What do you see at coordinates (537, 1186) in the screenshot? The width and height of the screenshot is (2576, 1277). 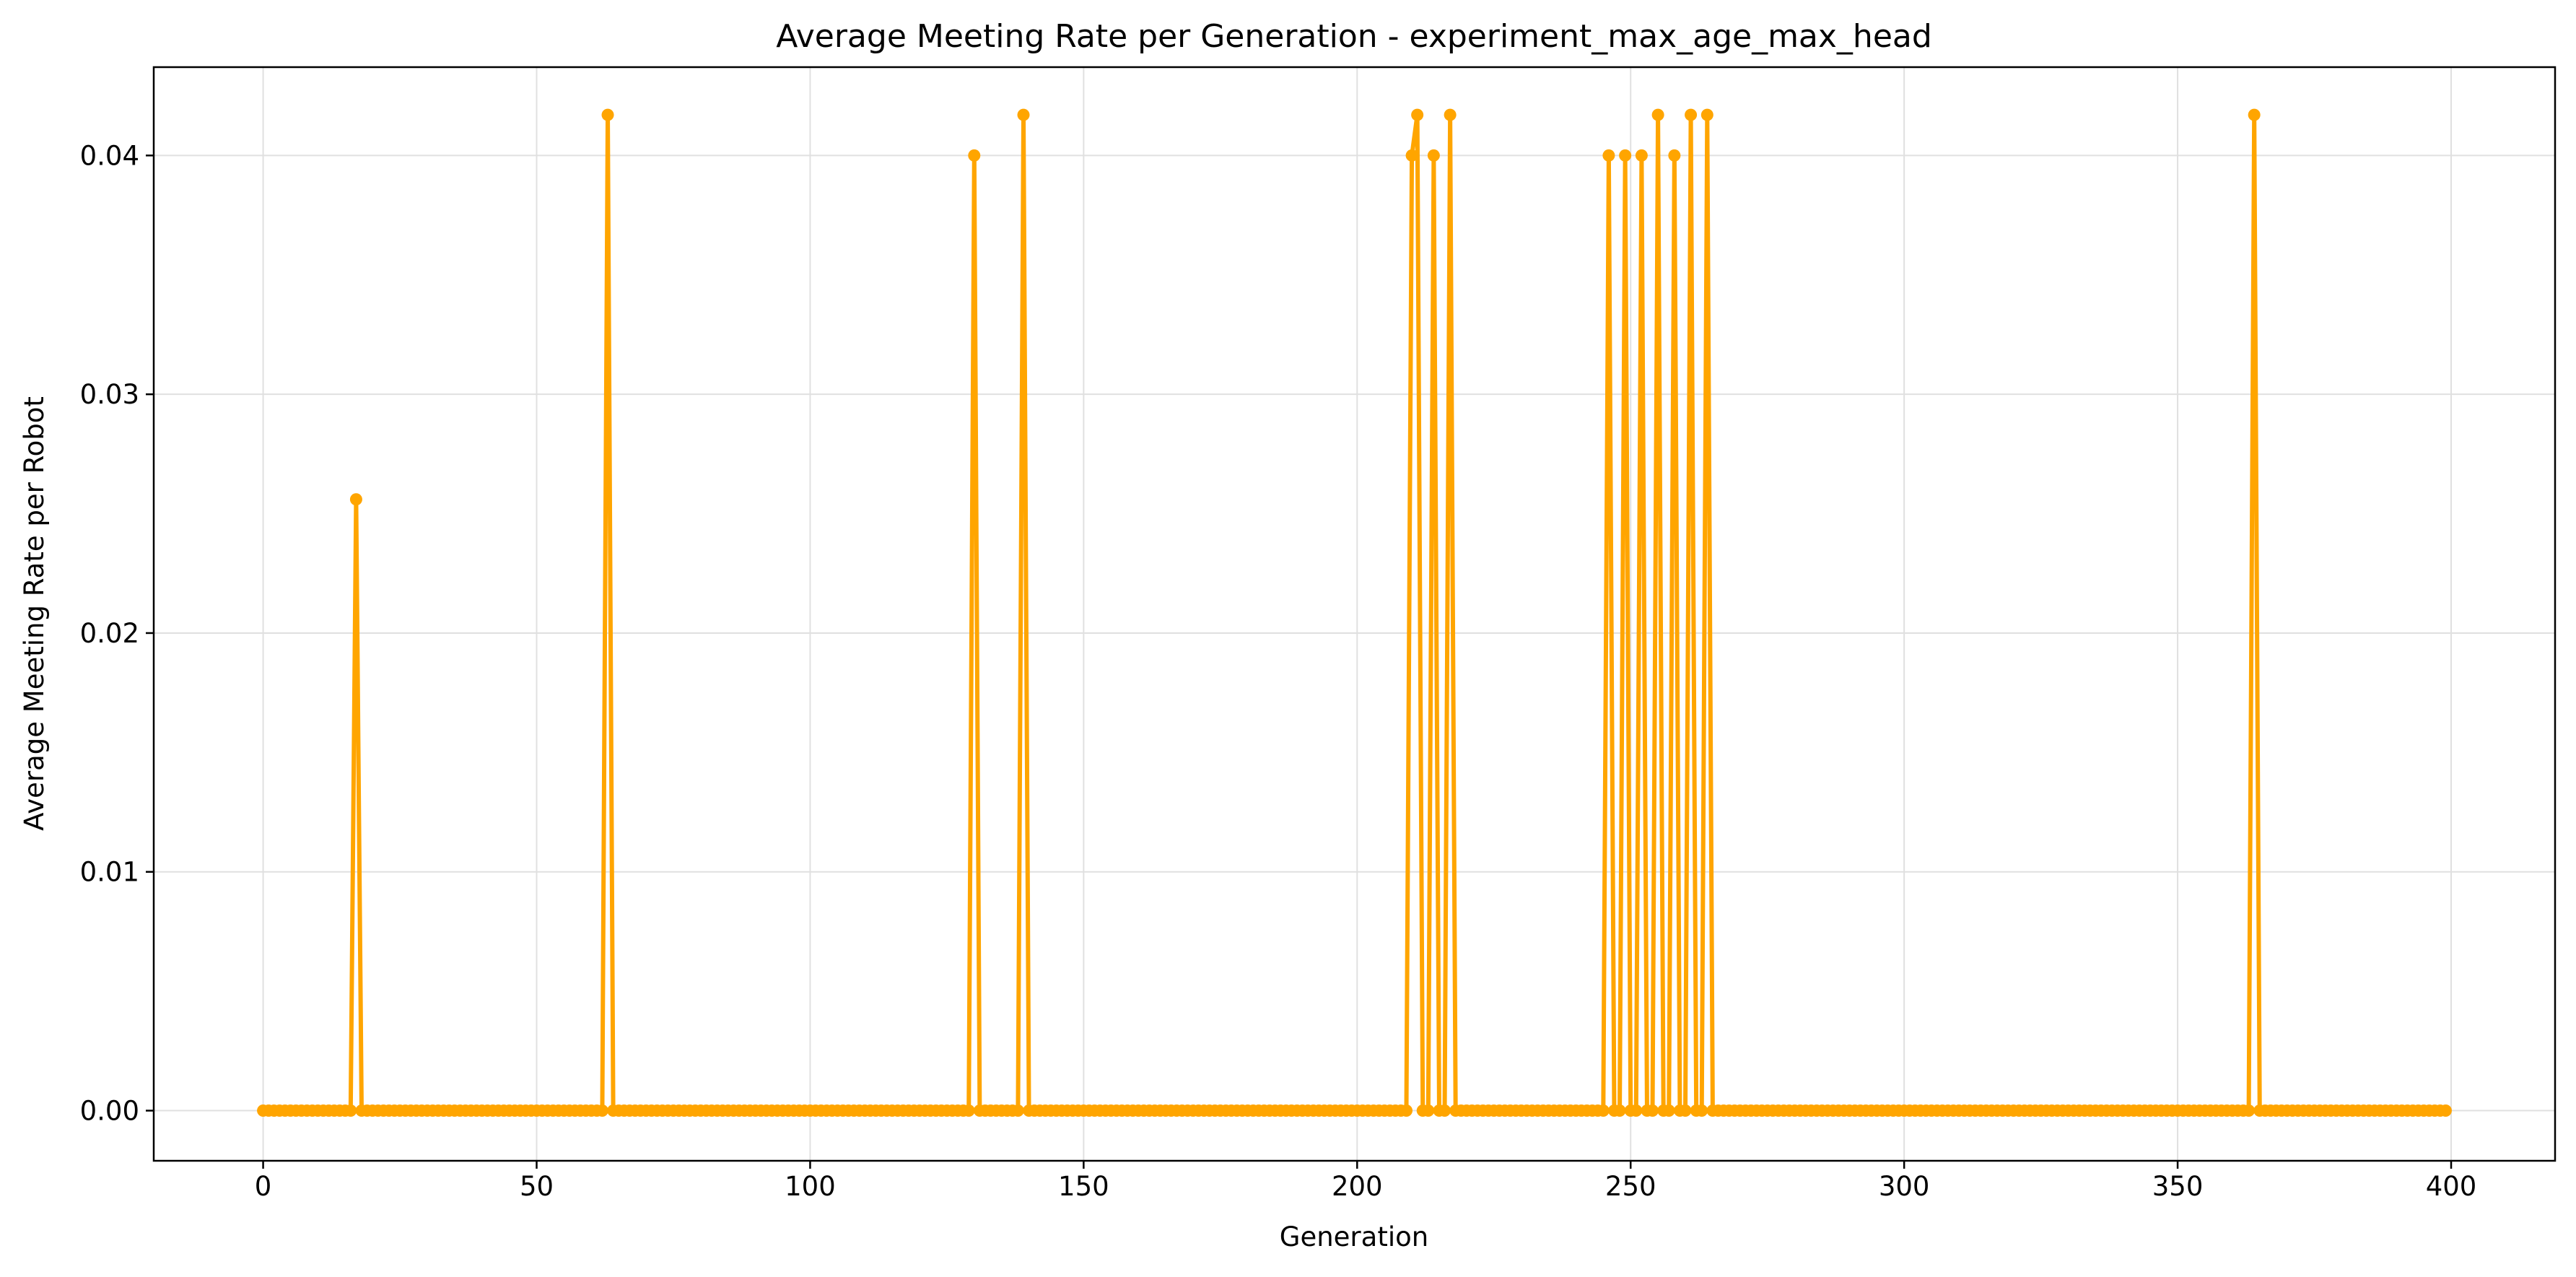 I see `x-tick-label: 50` at bounding box center [537, 1186].